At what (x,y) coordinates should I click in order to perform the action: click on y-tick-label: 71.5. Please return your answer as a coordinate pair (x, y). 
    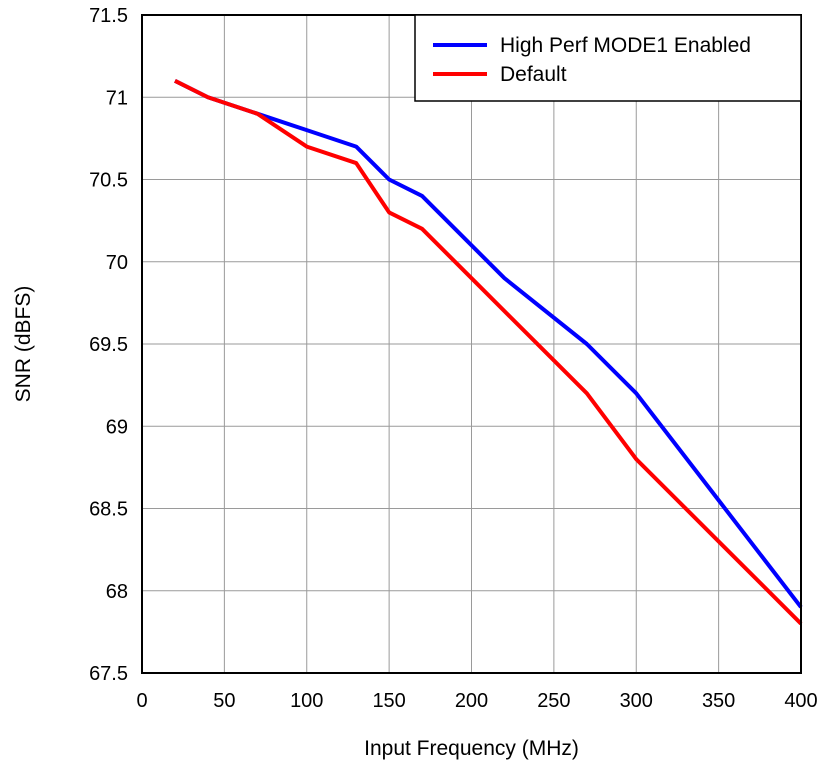
    Looking at the image, I should click on (108, 16).